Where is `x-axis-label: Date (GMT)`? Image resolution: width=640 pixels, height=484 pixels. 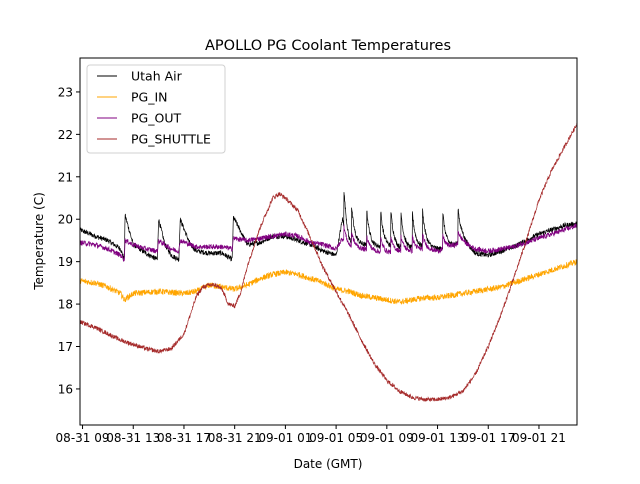 x-axis-label: Date (GMT) is located at coordinates (328, 464).